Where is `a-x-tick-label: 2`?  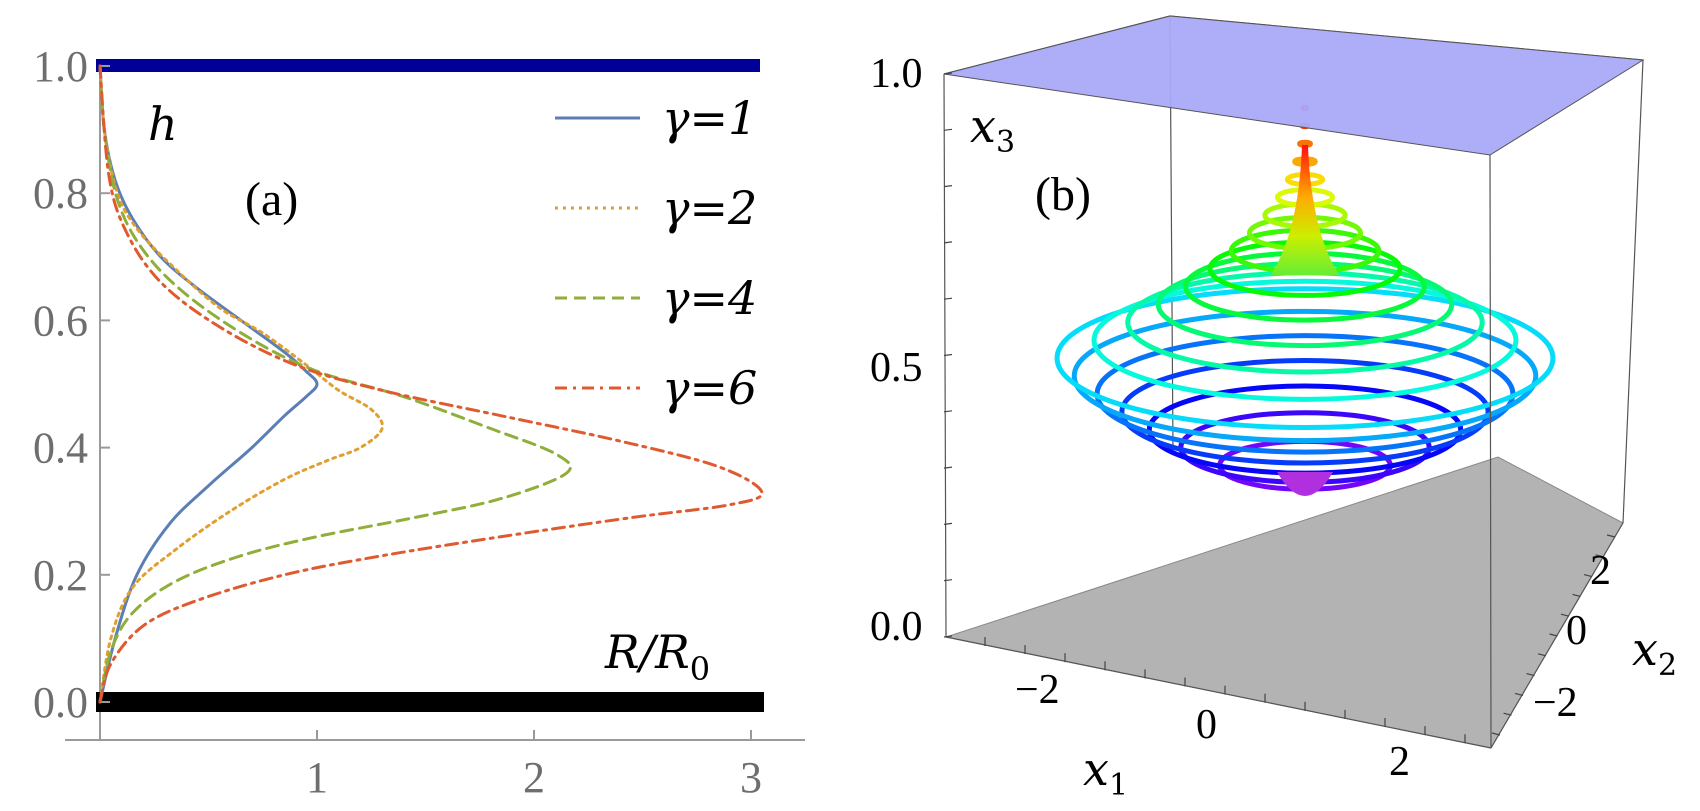
a-x-tick-label: 2 is located at coordinates (534, 777).